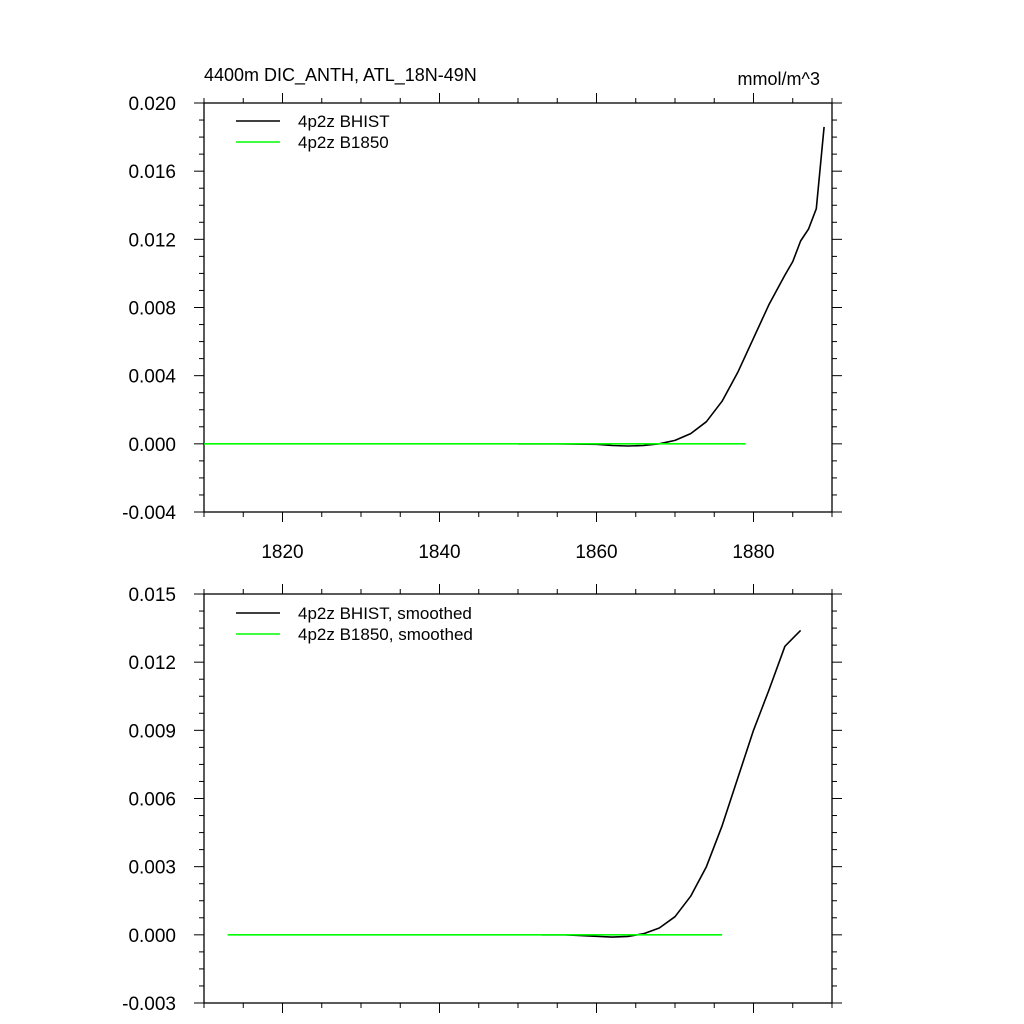  What do you see at coordinates (753, 552) in the screenshot?
I see `x-tick-label: 1880` at bounding box center [753, 552].